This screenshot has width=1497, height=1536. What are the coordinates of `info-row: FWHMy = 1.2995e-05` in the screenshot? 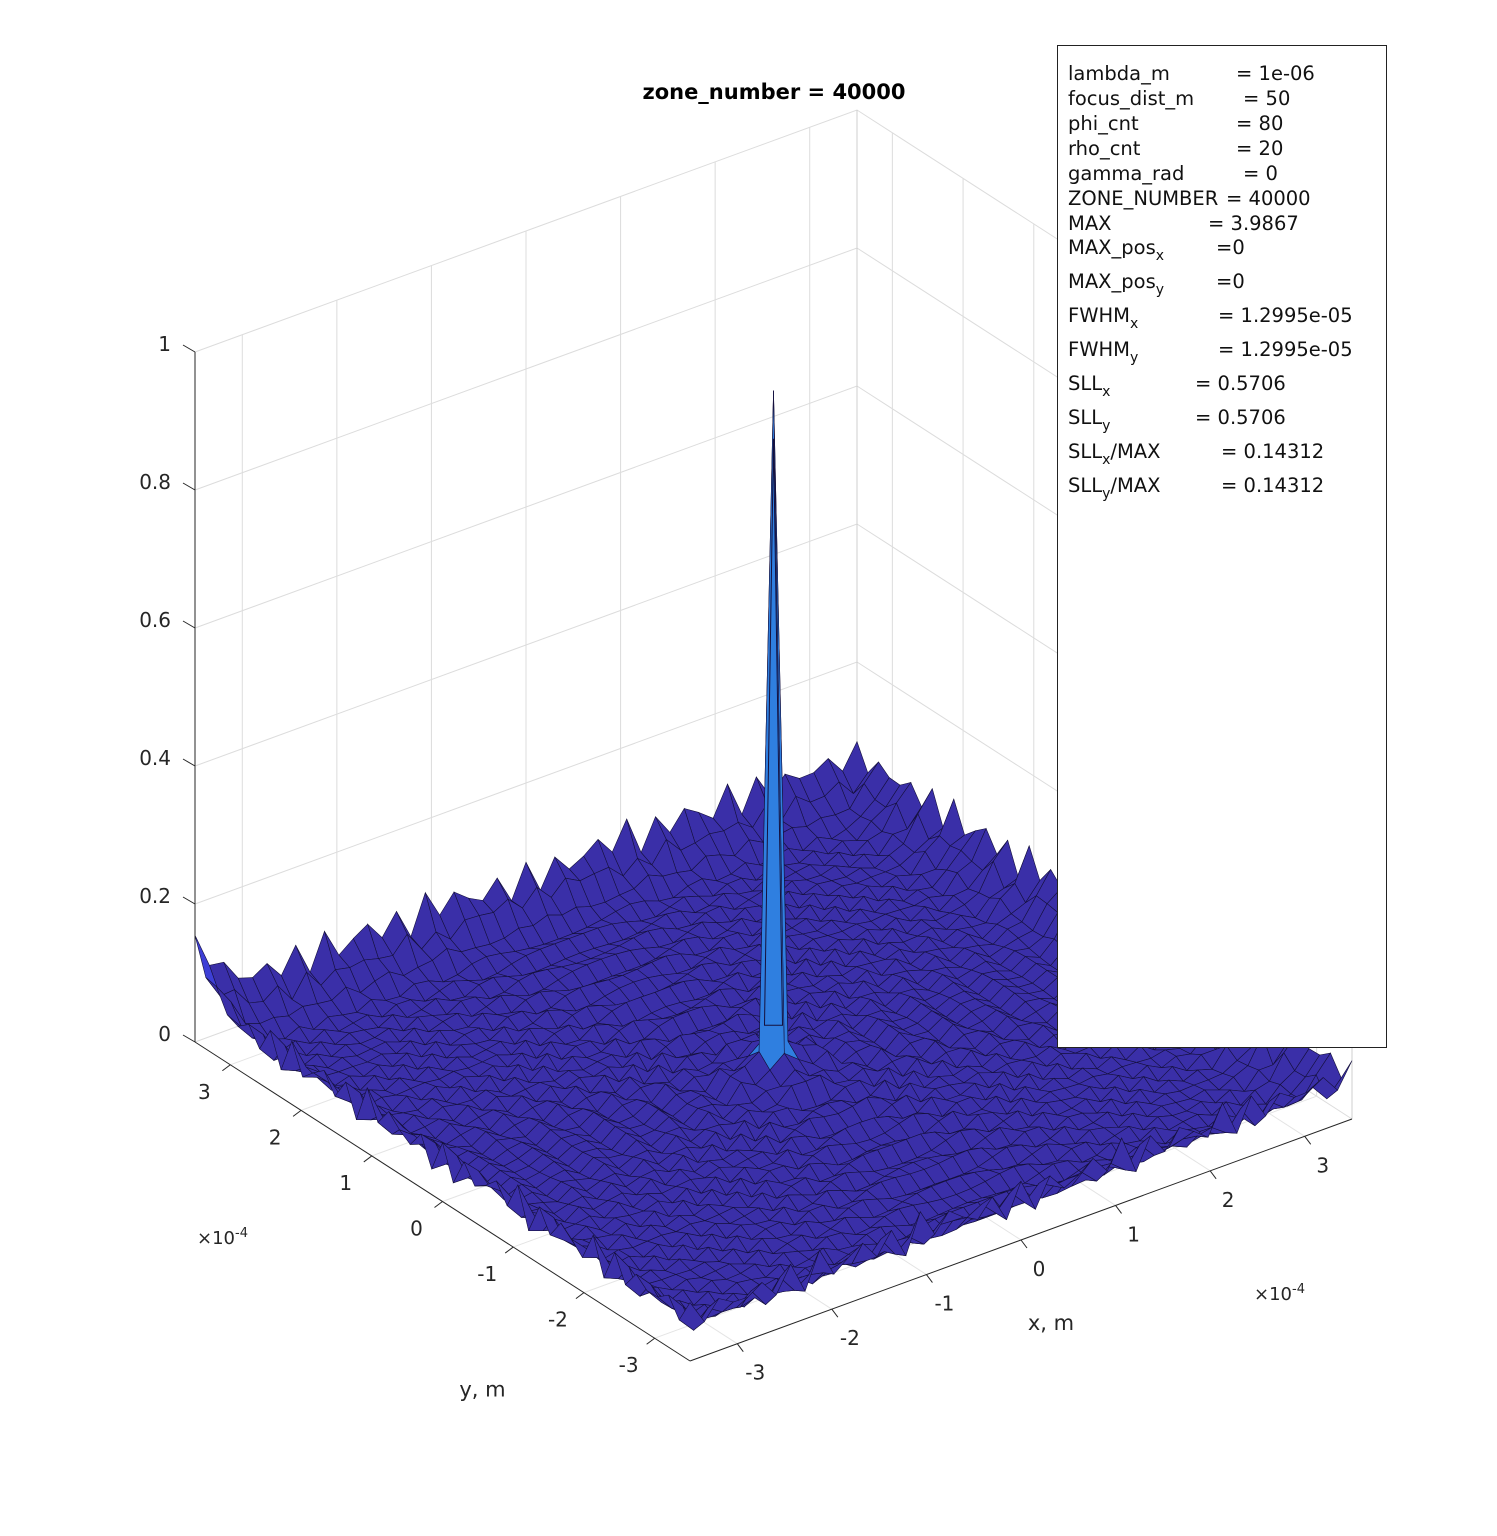 It's located at (1210, 352).